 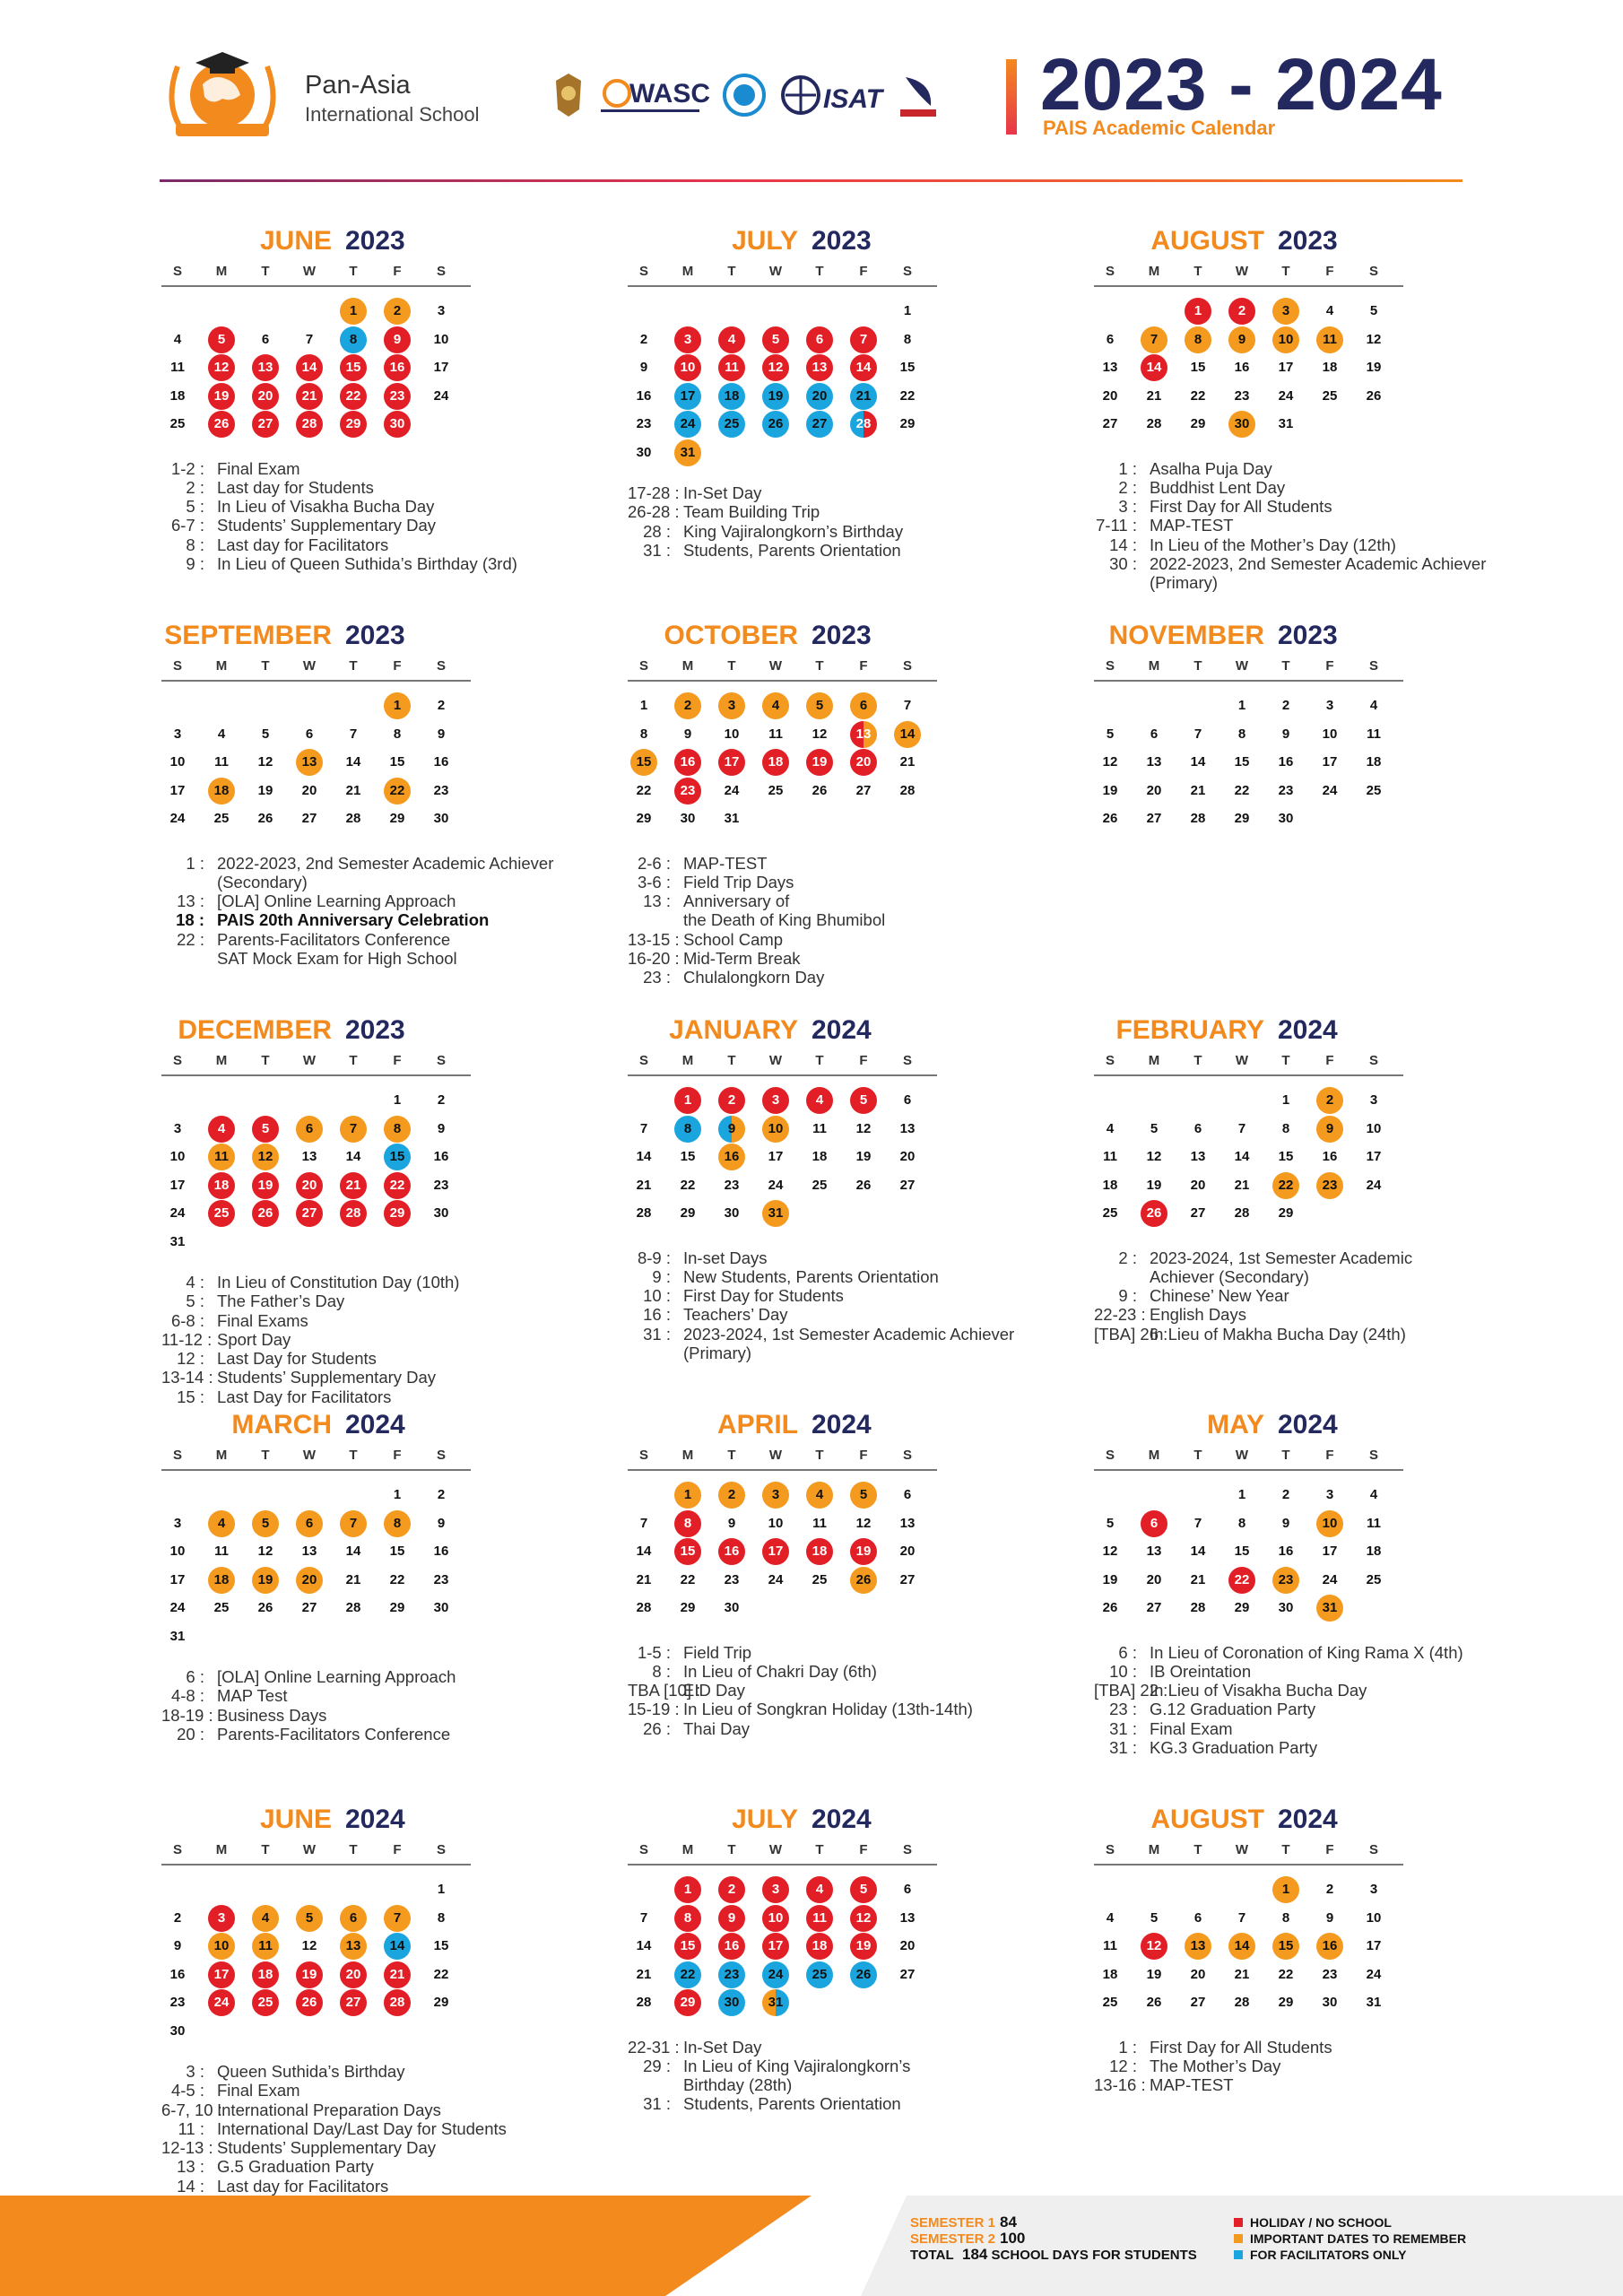 I want to click on note-text: In-set Days, so click(x=725, y=1257).